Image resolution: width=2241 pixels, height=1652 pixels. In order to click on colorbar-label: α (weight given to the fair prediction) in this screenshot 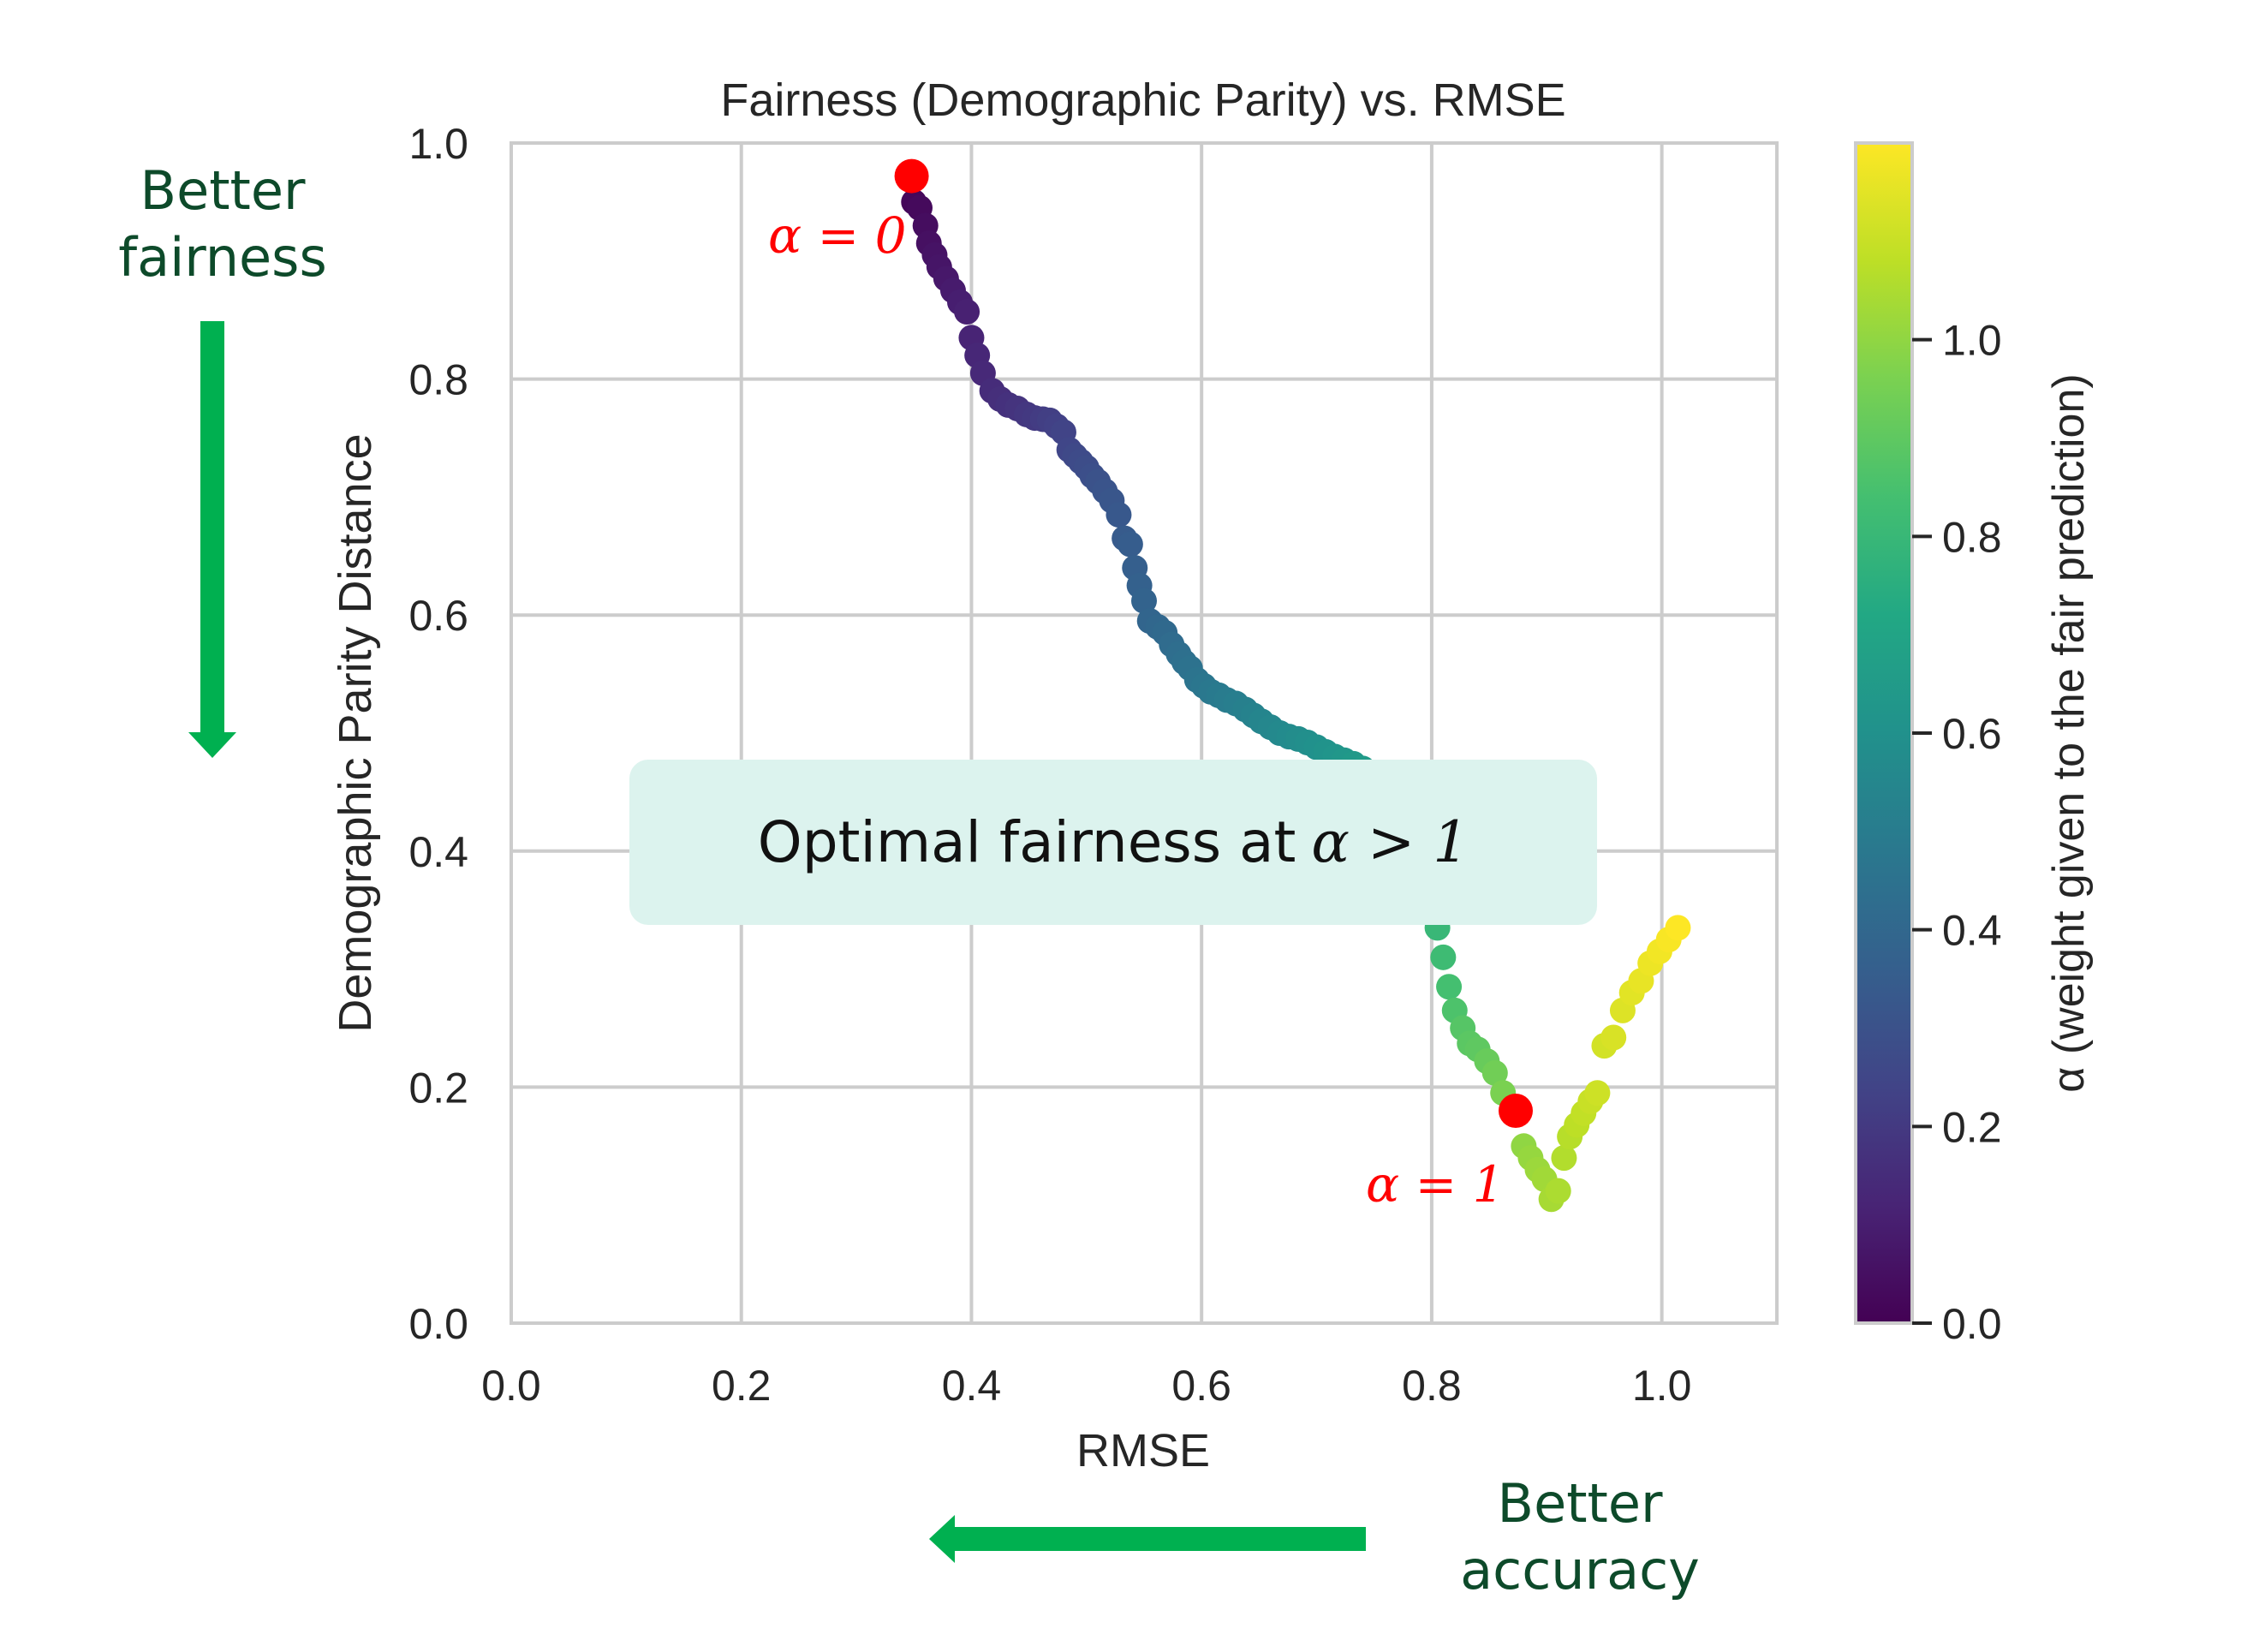, I will do `click(2069, 732)`.